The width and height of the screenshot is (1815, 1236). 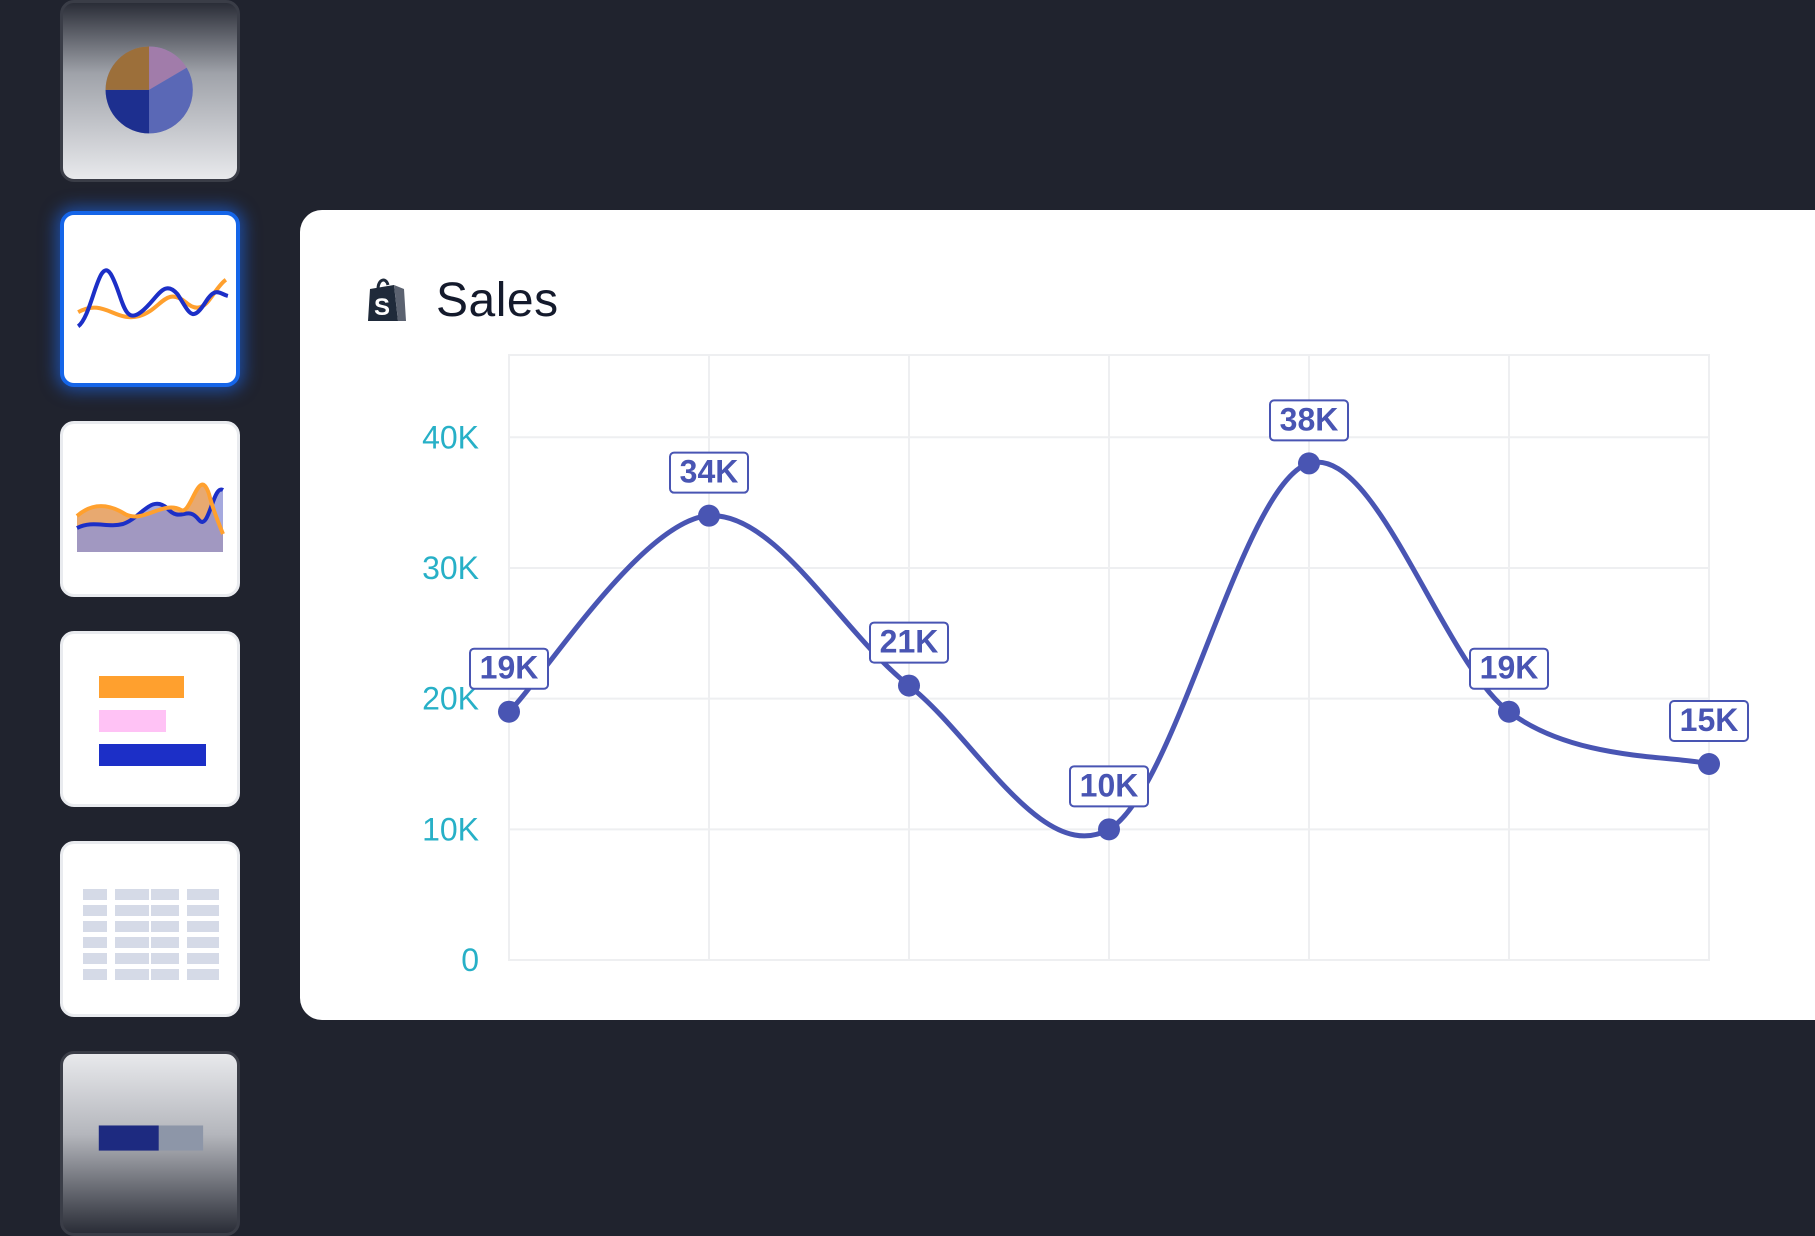 What do you see at coordinates (151, 1138) in the screenshot?
I see `progress-bar-icon` at bounding box center [151, 1138].